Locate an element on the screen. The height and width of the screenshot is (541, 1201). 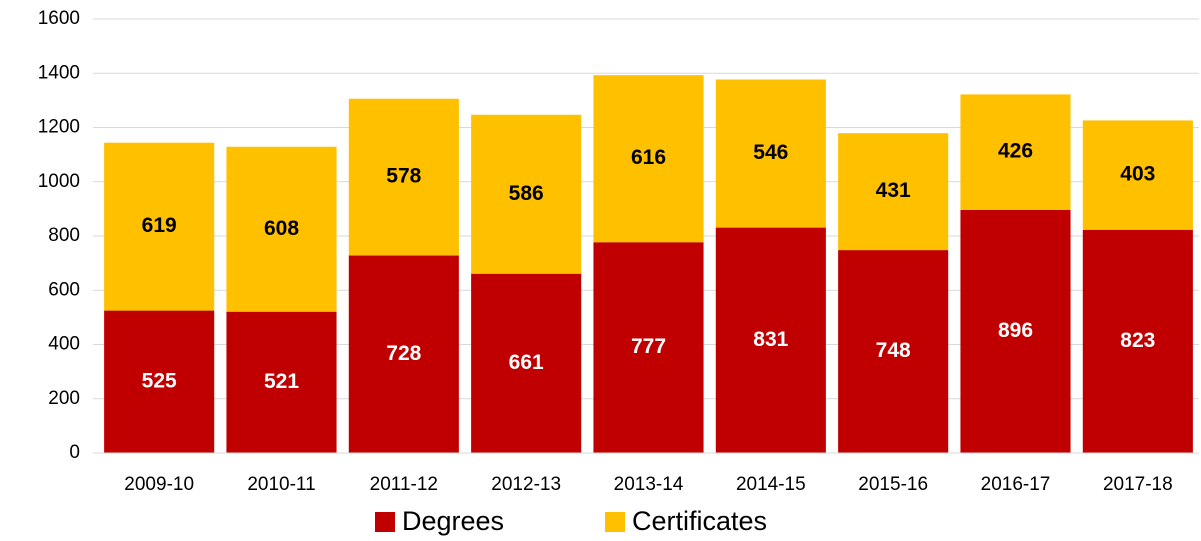
data-label: 403 is located at coordinates (1137, 174).